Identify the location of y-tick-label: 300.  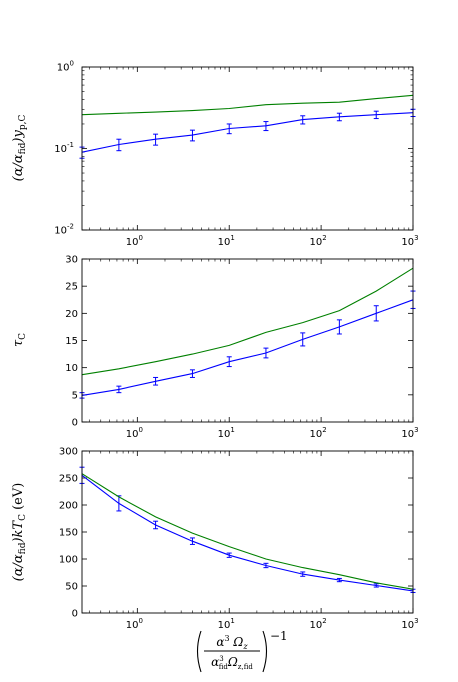
(68, 452).